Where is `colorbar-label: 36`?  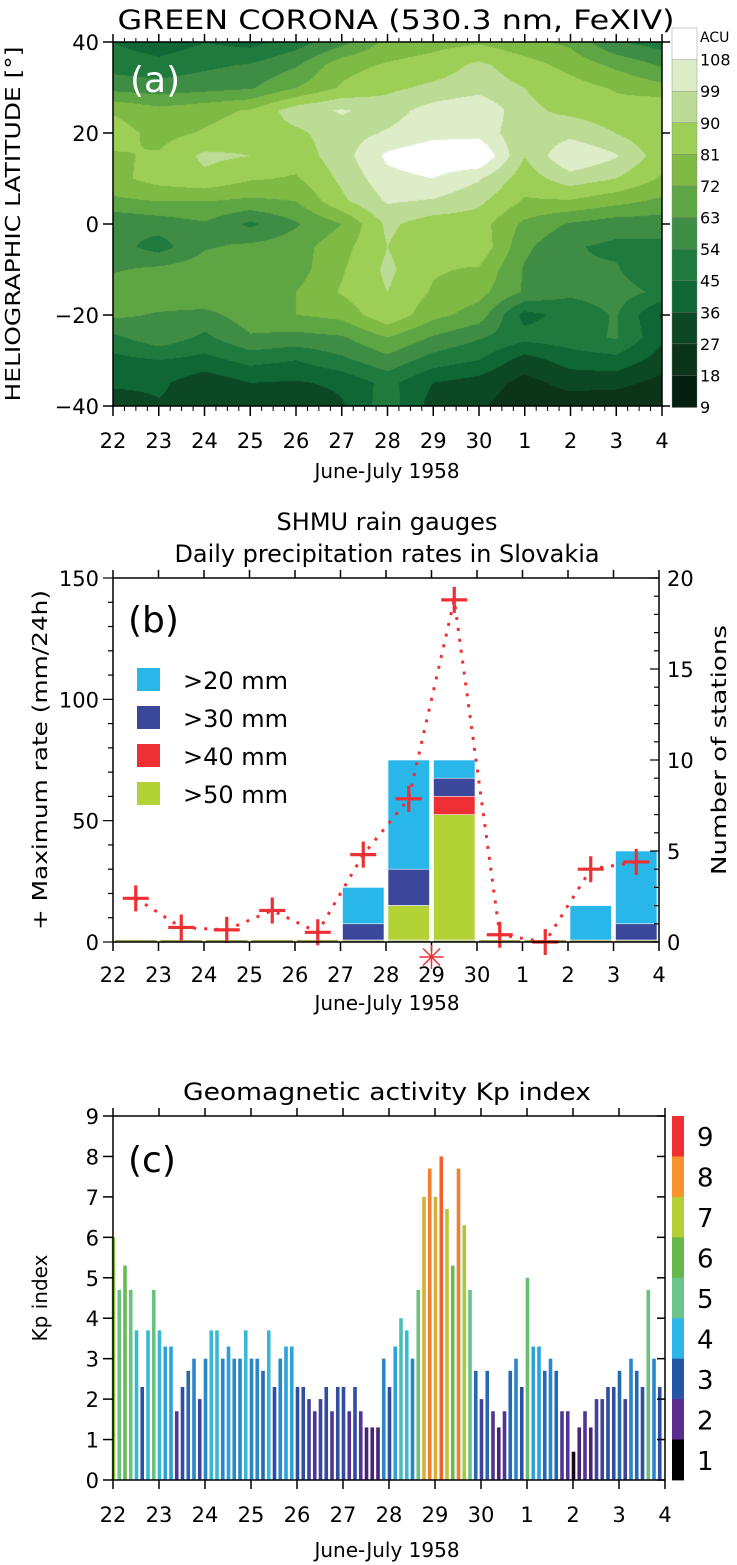
colorbar-label: 36 is located at coordinates (710, 312).